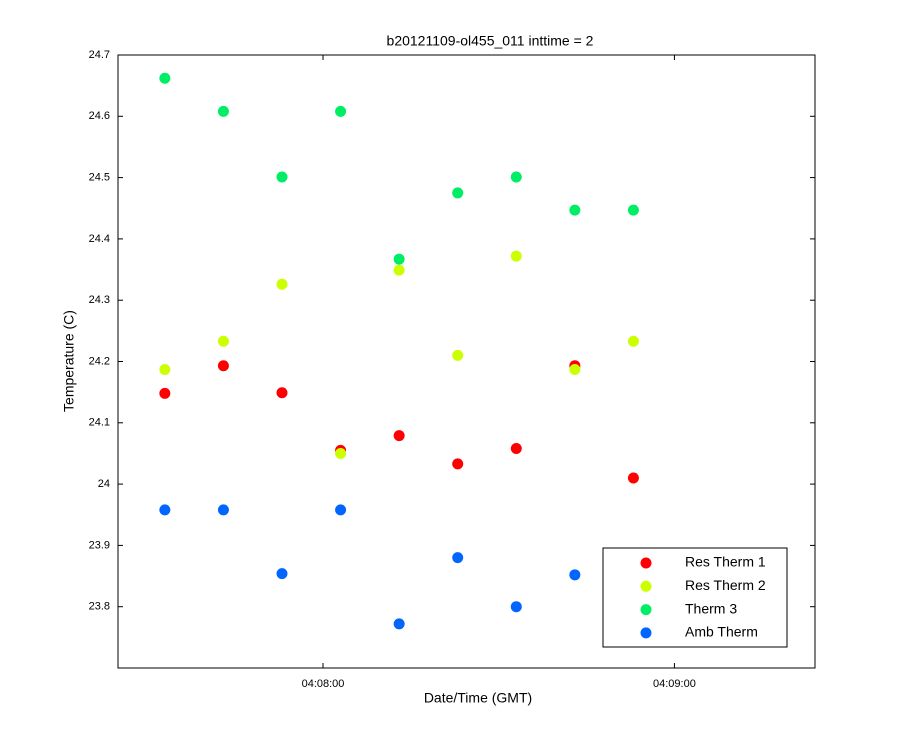 The height and width of the screenshot is (750, 900). I want to click on chart-title: b20121109-ol455_011 inttime = 2, so click(490, 41).